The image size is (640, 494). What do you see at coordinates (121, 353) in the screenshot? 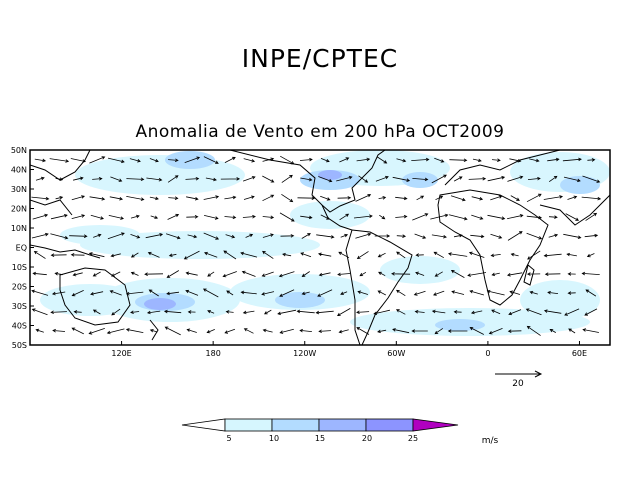
I see `lon-label: 120E` at bounding box center [121, 353].